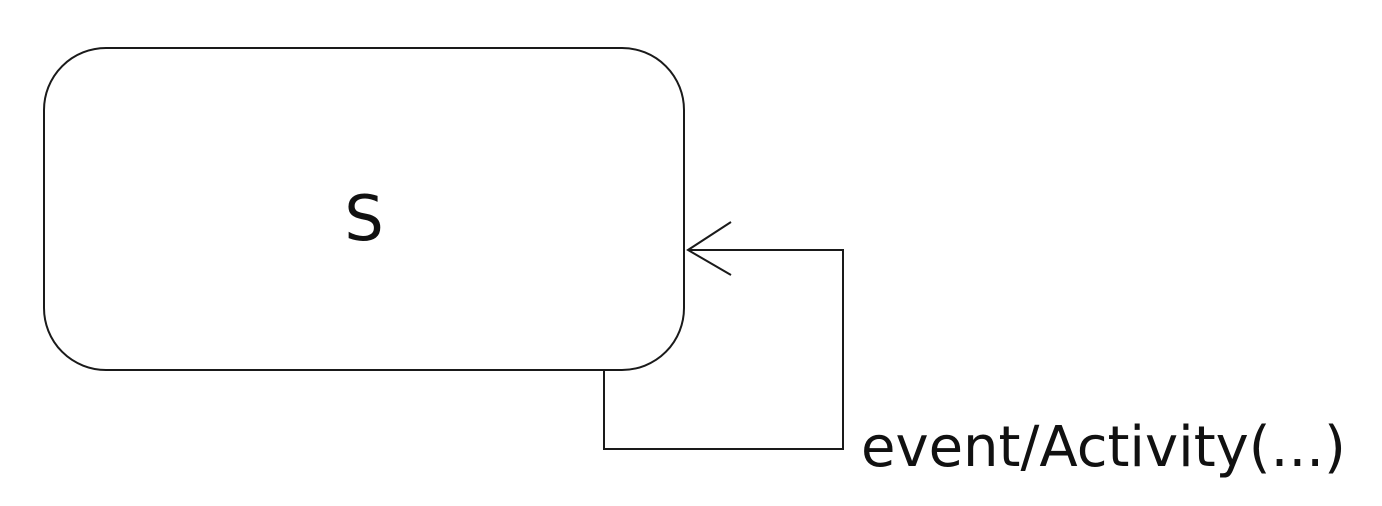 The width and height of the screenshot is (1382, 506). Describe the element at coordinates (1103, 447) in the screenshot. I see `transition-label: event/Activity(...)` at that location.